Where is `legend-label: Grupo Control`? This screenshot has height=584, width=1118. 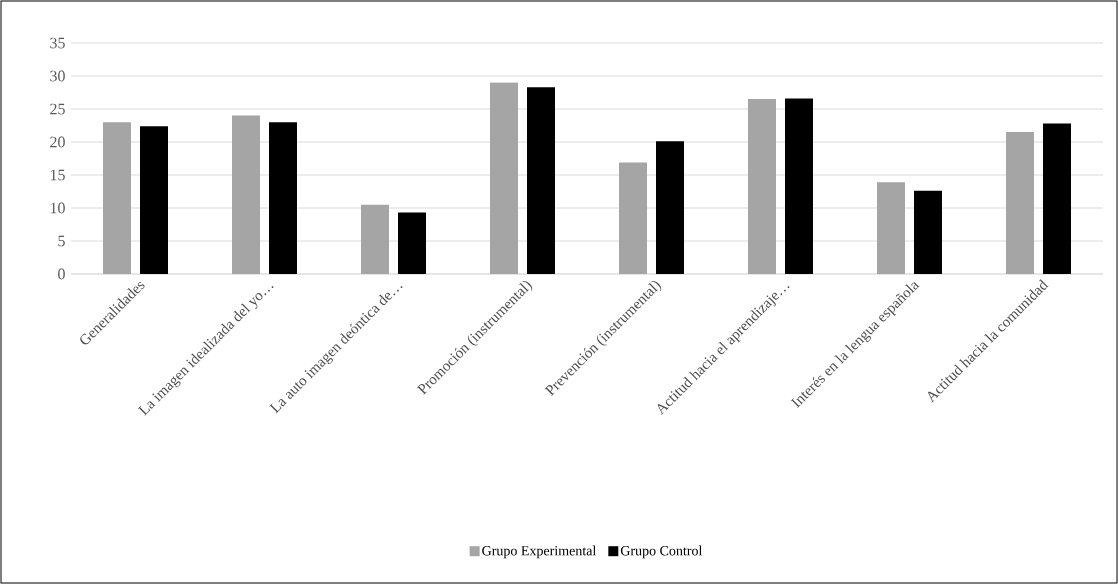
legend-label: Grupo Control is located at coordinates (661, 552).